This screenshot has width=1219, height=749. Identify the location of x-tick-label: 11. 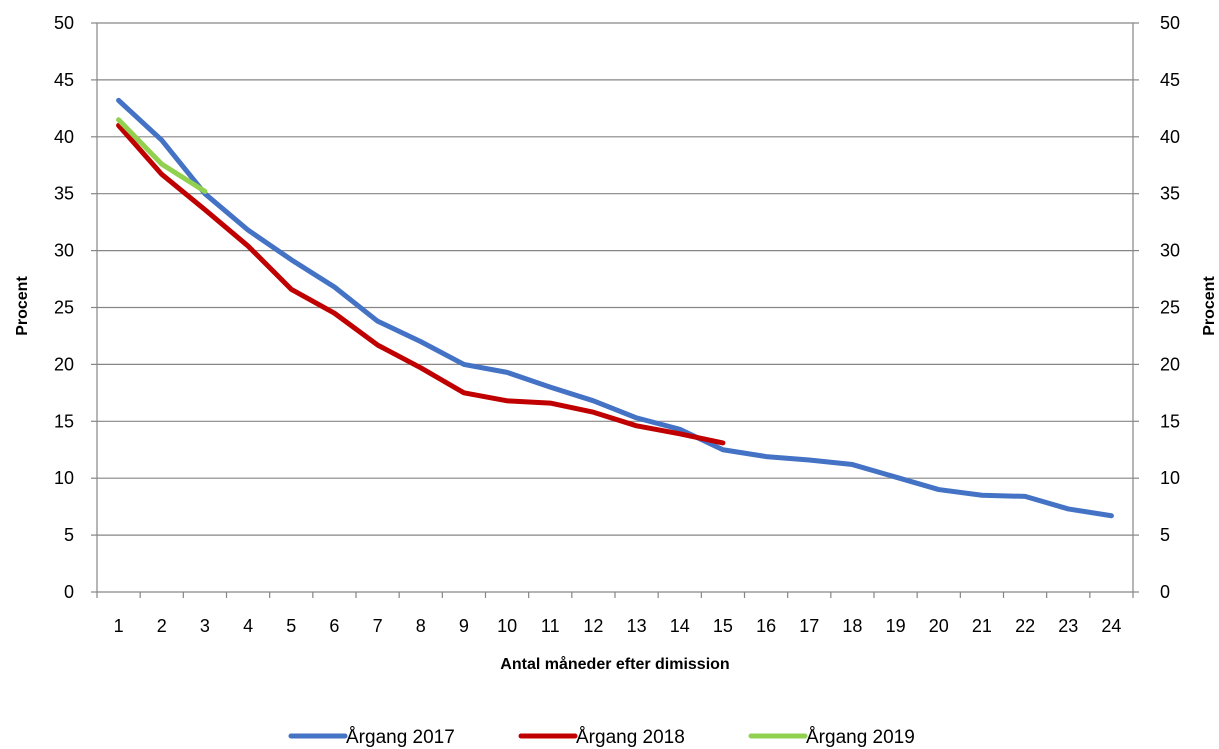
(550, 626).